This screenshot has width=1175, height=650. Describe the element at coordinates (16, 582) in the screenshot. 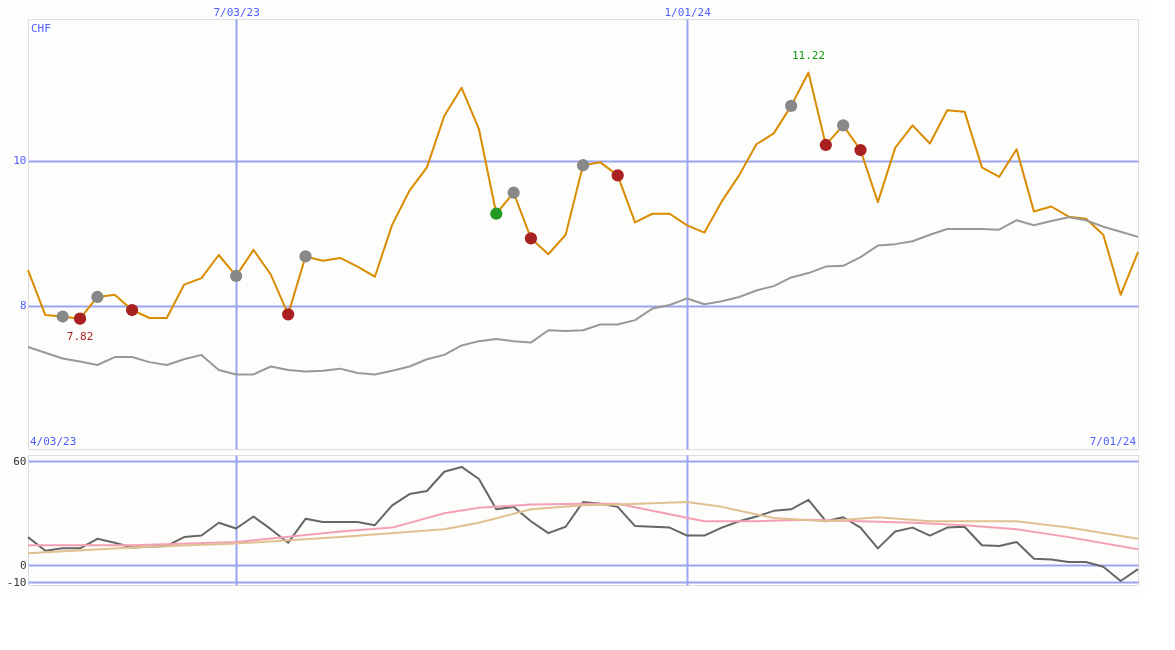

I see `y-tick-label: -10` at that location.